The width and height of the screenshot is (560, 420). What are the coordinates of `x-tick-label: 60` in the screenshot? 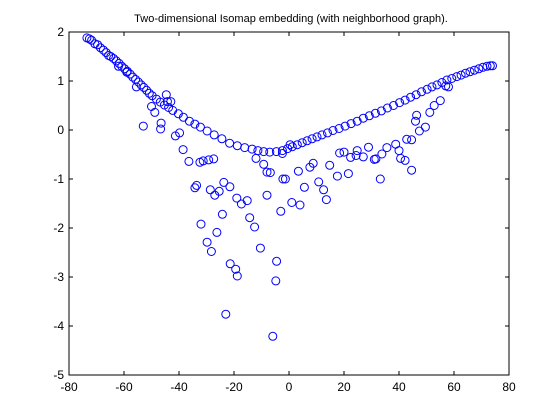 It's located at (454, 387).